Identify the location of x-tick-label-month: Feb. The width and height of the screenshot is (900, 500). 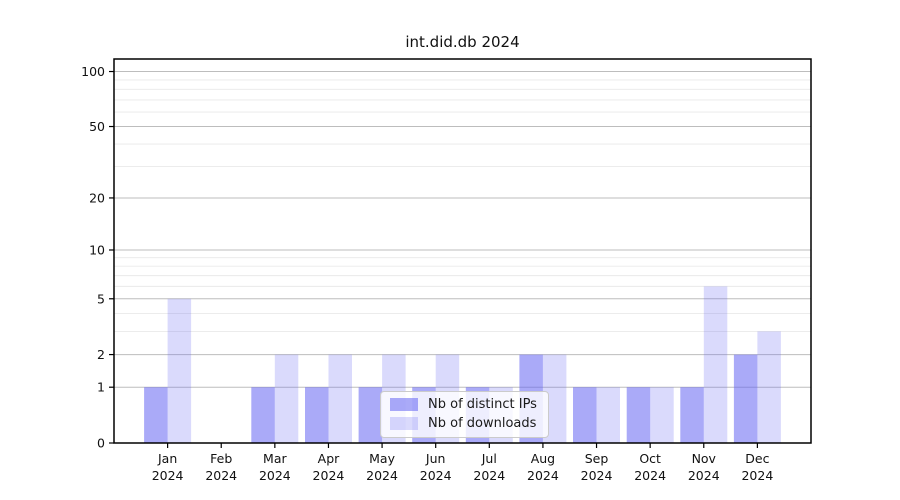
(221, 458).